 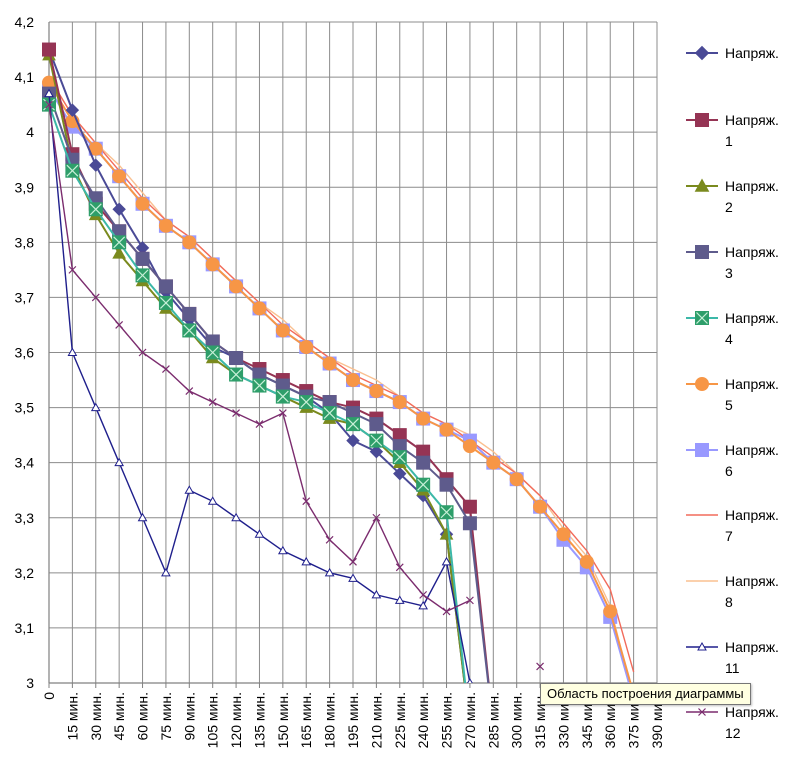 I want to click on legend-item: Напряж. 4, so click(x=732, y=328).